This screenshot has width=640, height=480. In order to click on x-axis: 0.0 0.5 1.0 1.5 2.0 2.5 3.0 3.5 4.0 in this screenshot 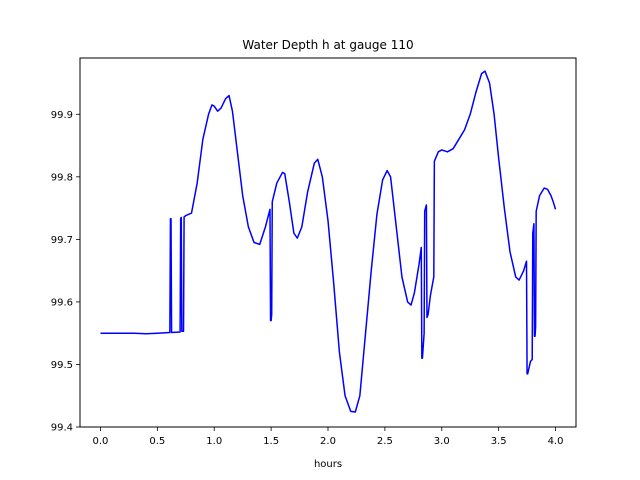, I will do `click(328, 437)`.